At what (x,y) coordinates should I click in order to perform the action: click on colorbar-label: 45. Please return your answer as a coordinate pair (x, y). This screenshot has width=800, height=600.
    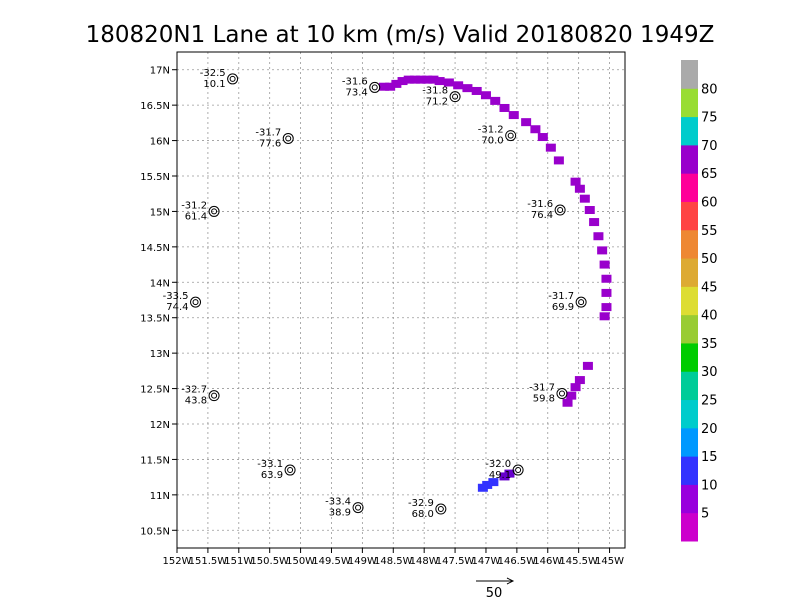
    Looking at the image, I should click on (709, 287).